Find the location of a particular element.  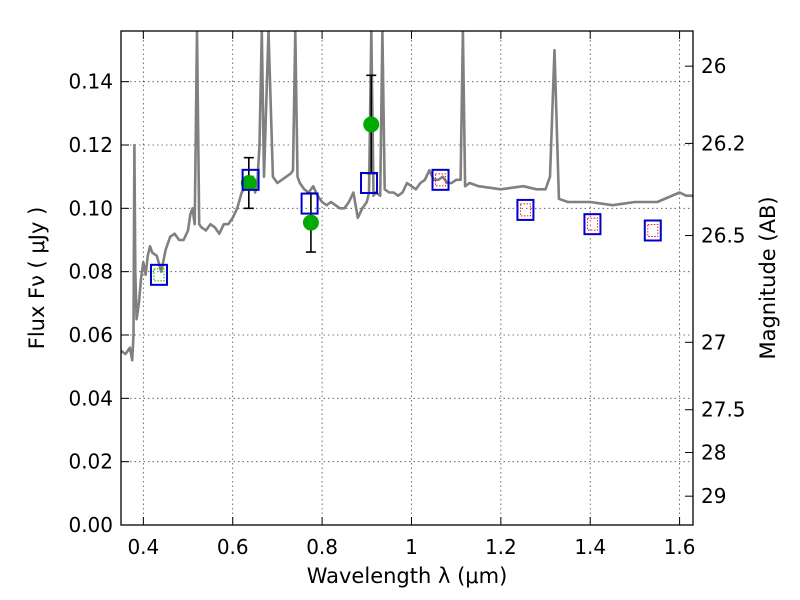

y-tick-label: 0.14 is located at coordinates (90, 82).